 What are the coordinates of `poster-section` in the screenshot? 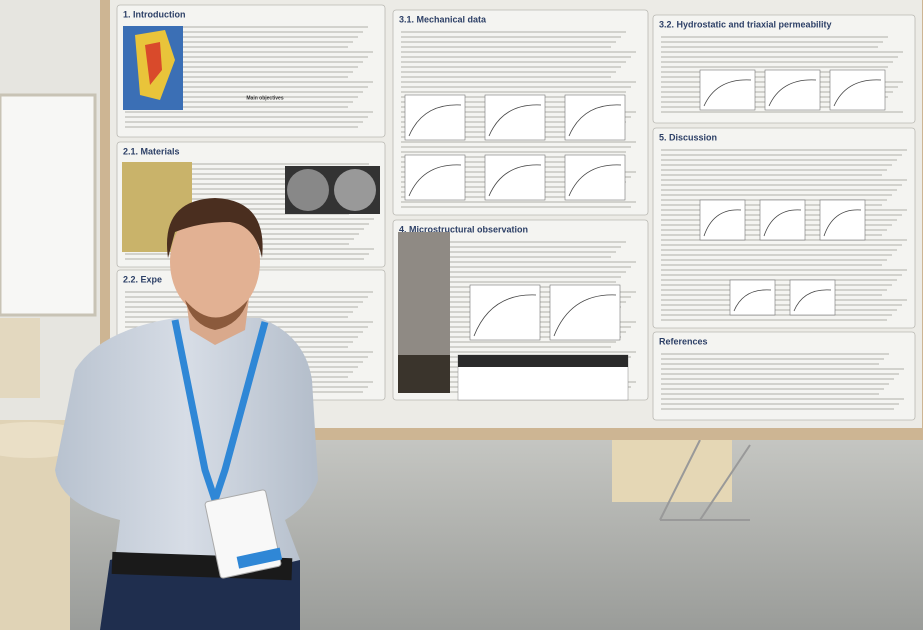 It's located at (251, 71).